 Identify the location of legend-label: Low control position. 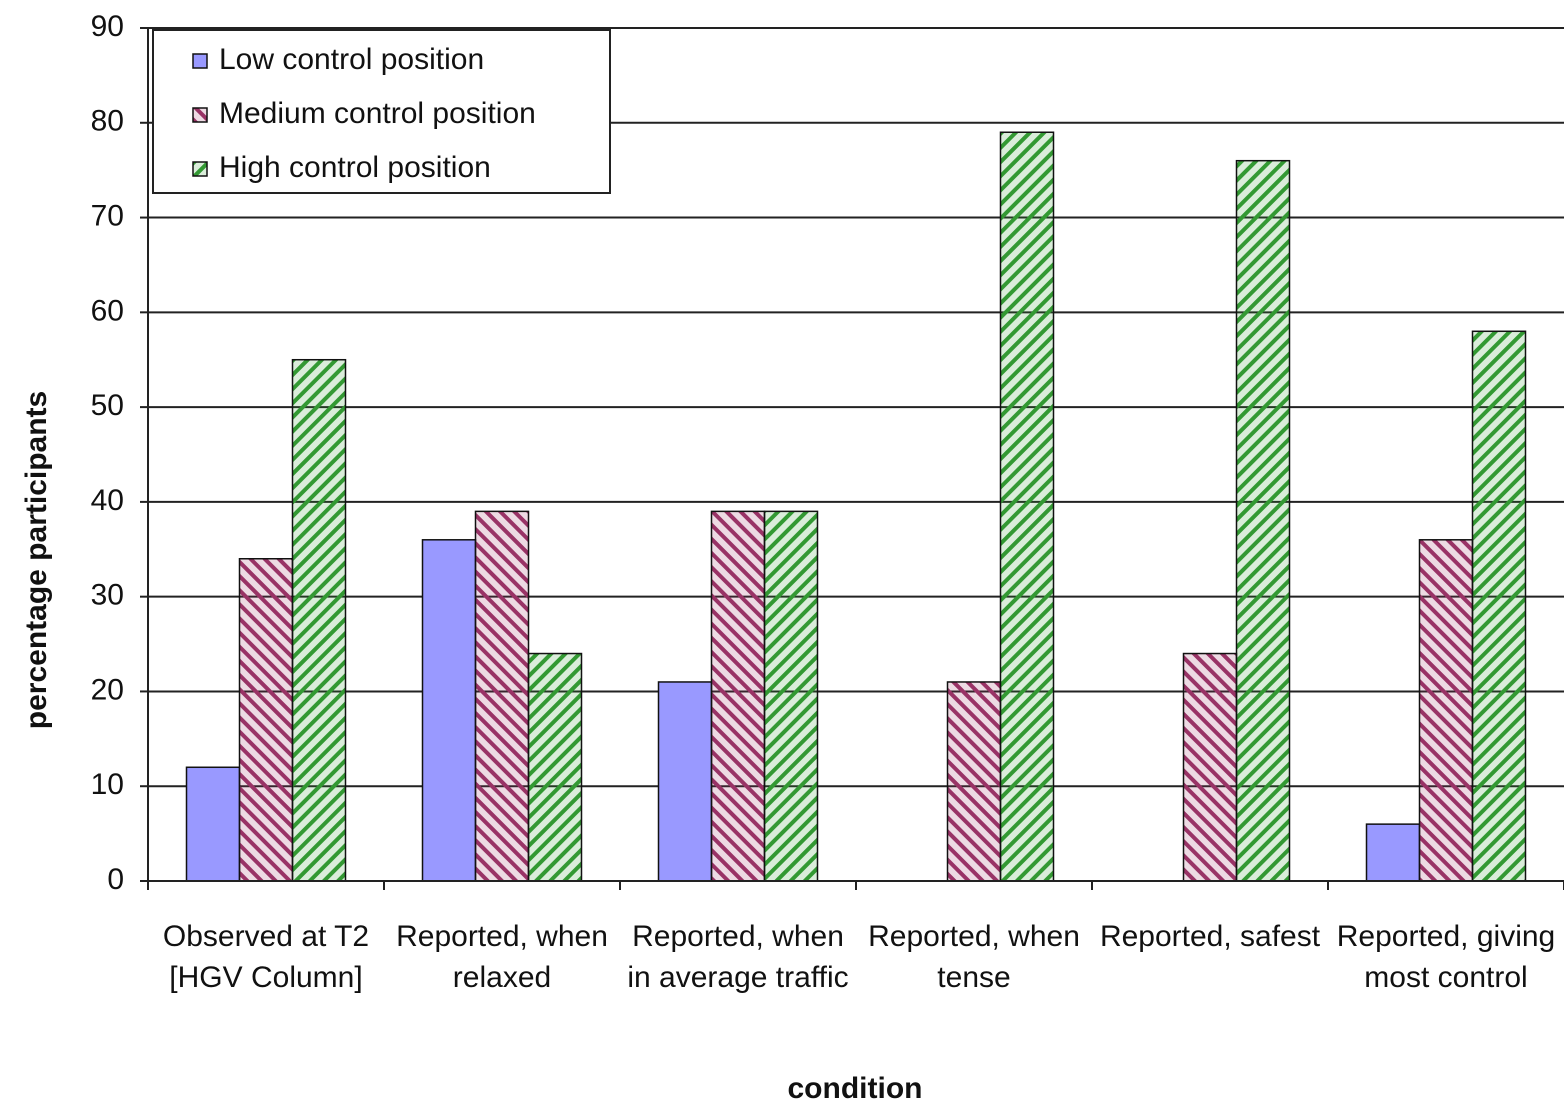
(351, 59).